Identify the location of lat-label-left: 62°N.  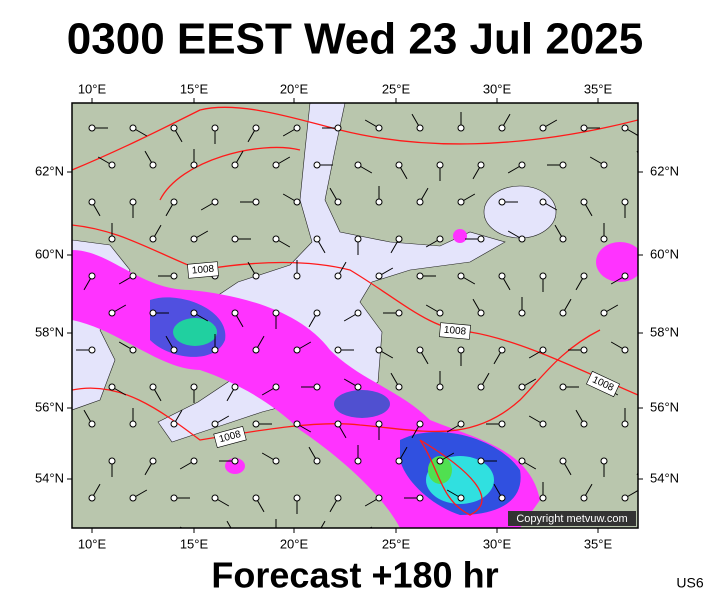
(49, 170).